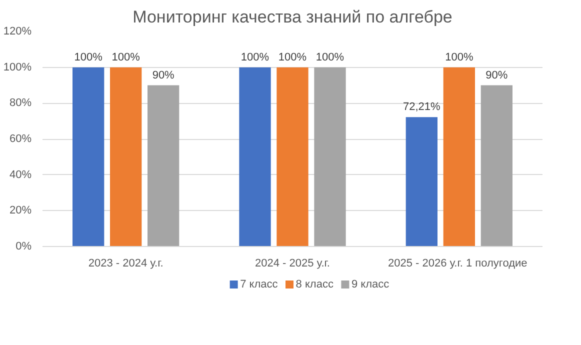  Describe the element at coordinates (458, 264) in the screenshot. I see `x-tick-label: 2025 - 2026 у.г. 1 полугодие` at that location.